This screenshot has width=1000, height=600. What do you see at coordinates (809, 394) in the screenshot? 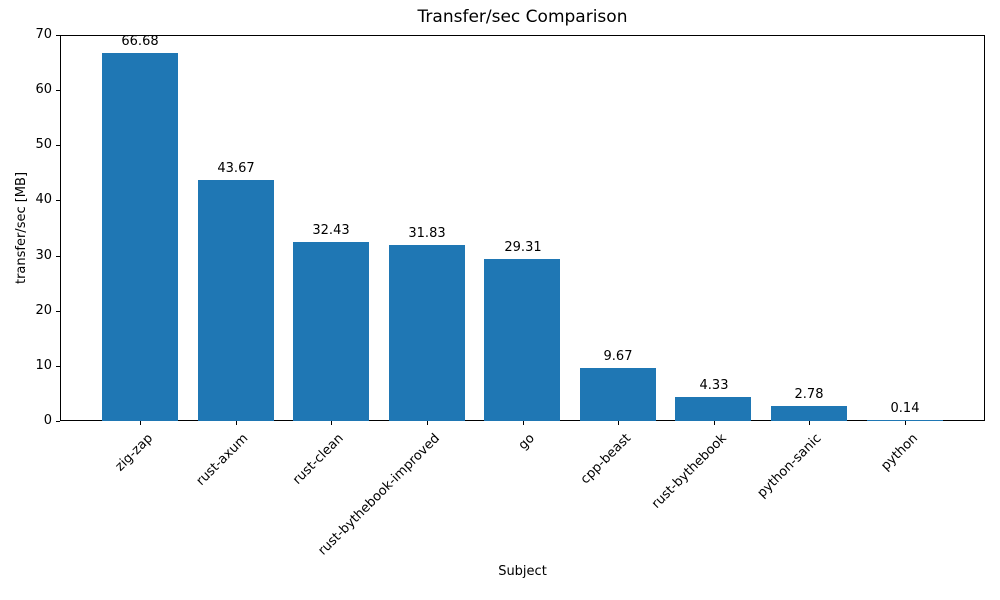
I see `bar-value-label: 2.78` at bounding box center [809, 394].